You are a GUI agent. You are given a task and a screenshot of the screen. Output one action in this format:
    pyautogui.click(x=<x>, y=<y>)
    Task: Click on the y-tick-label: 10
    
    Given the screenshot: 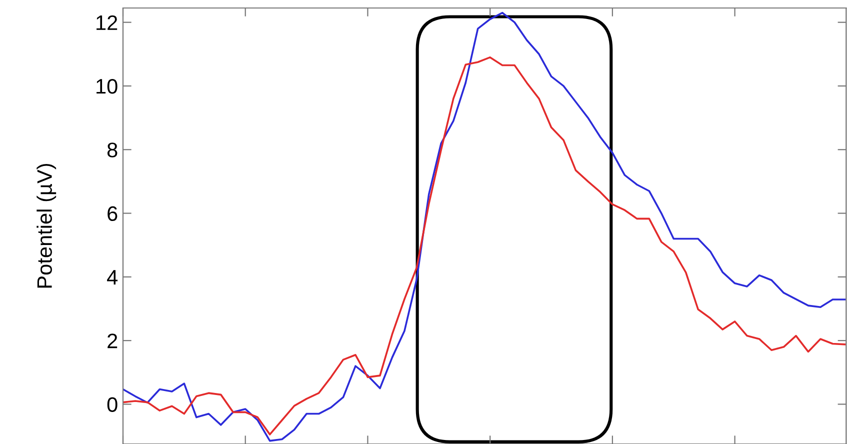 What is the action you would take?
    pyautogui.click(x=107, y=86)
    